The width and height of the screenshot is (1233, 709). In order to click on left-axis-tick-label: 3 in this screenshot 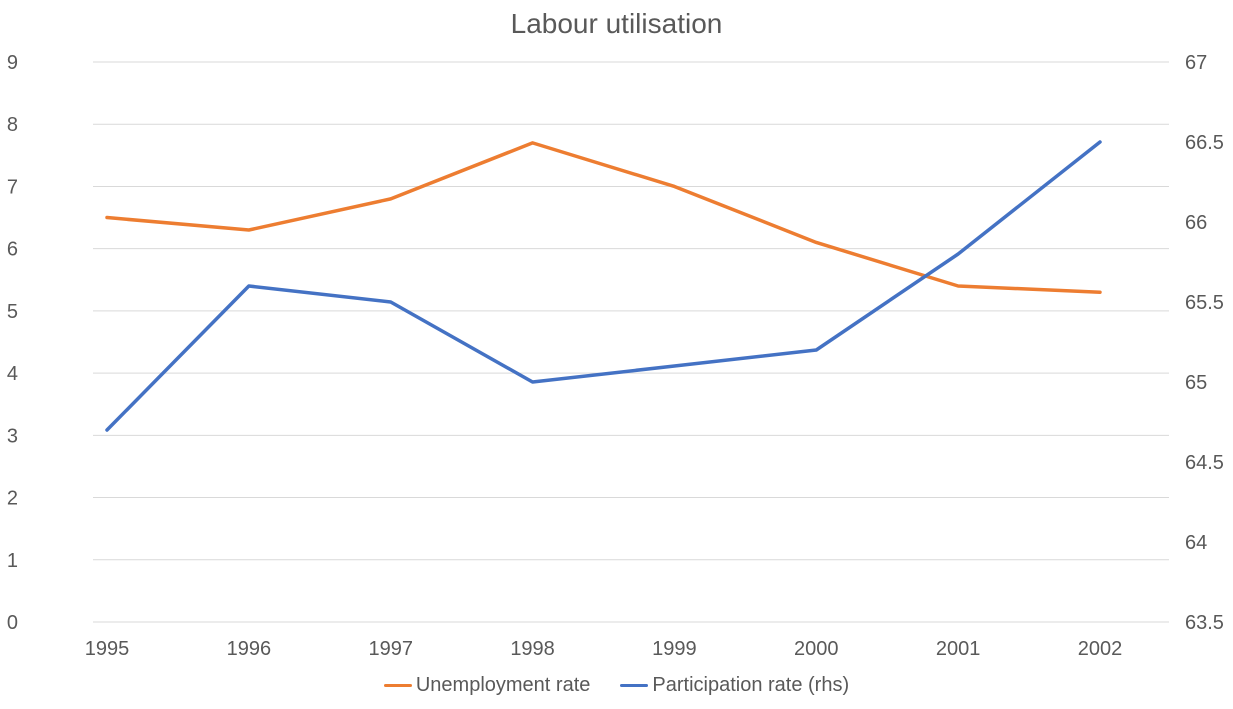, I will do `click(12, 436)`.